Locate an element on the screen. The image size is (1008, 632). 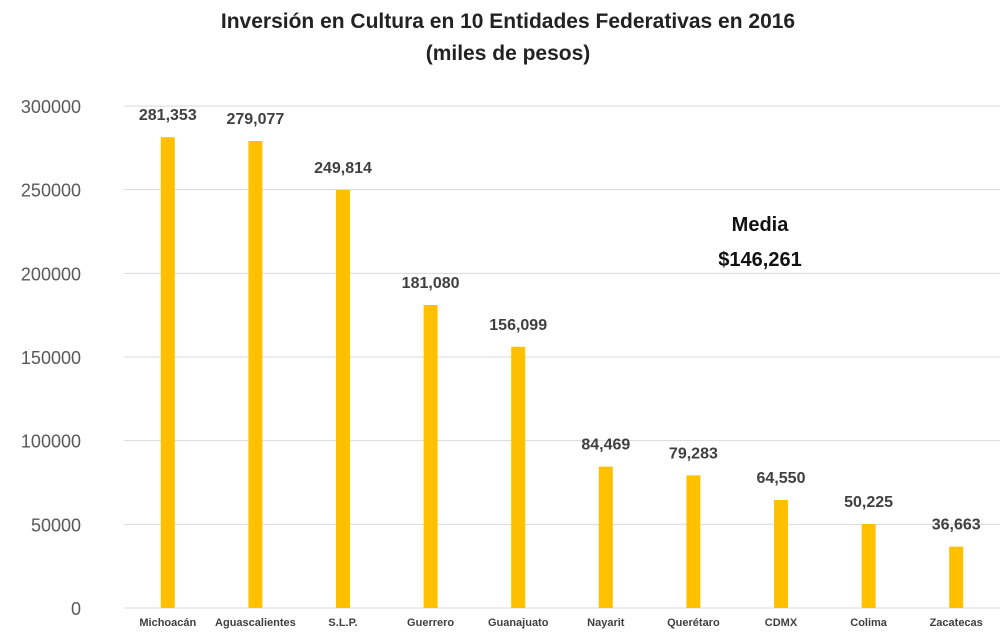
y-axis: 0 50000 100000 150000 200000 250000 300000 is located at coordinates (51, 358).